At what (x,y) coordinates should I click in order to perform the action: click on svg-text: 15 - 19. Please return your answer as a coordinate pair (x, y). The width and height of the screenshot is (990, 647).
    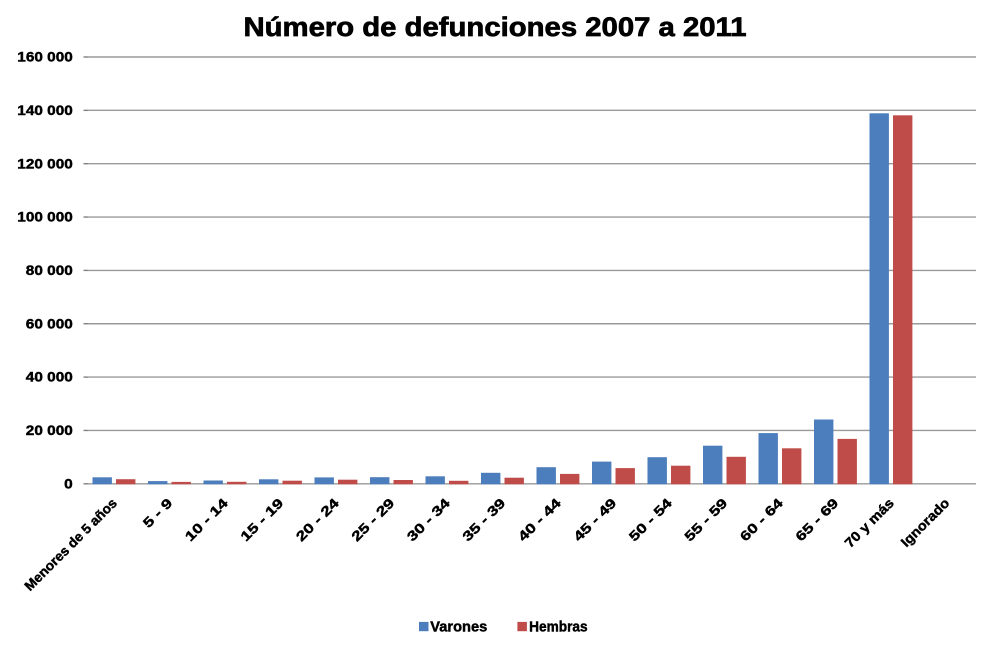
    Looking at the image, I should click on (262, 519).